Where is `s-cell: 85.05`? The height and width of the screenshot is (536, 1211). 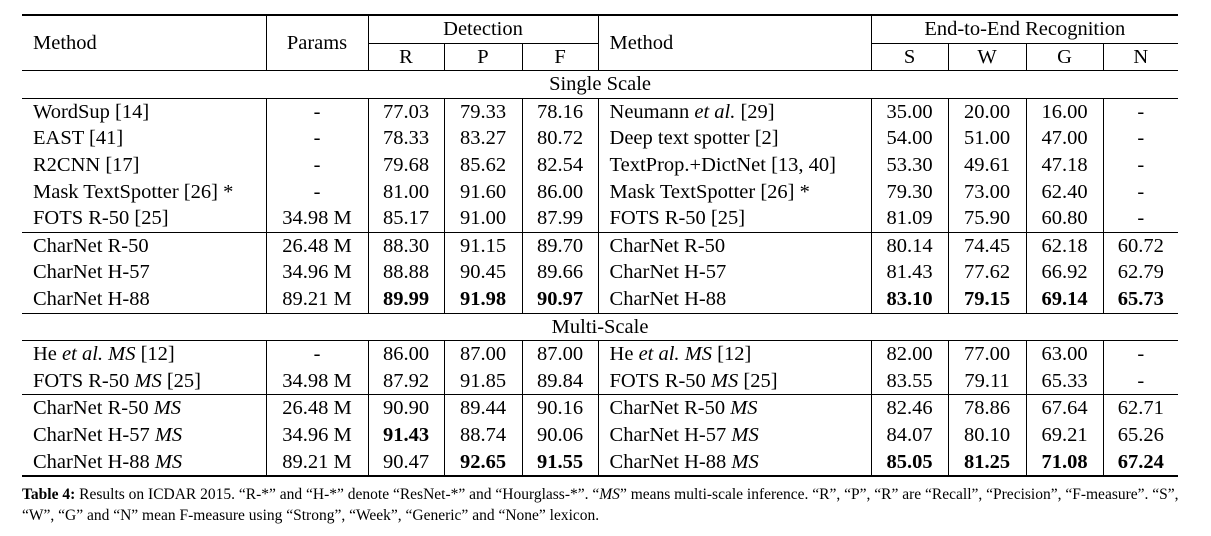
s-cell: 85.05 is located at coordinates (910, 463).